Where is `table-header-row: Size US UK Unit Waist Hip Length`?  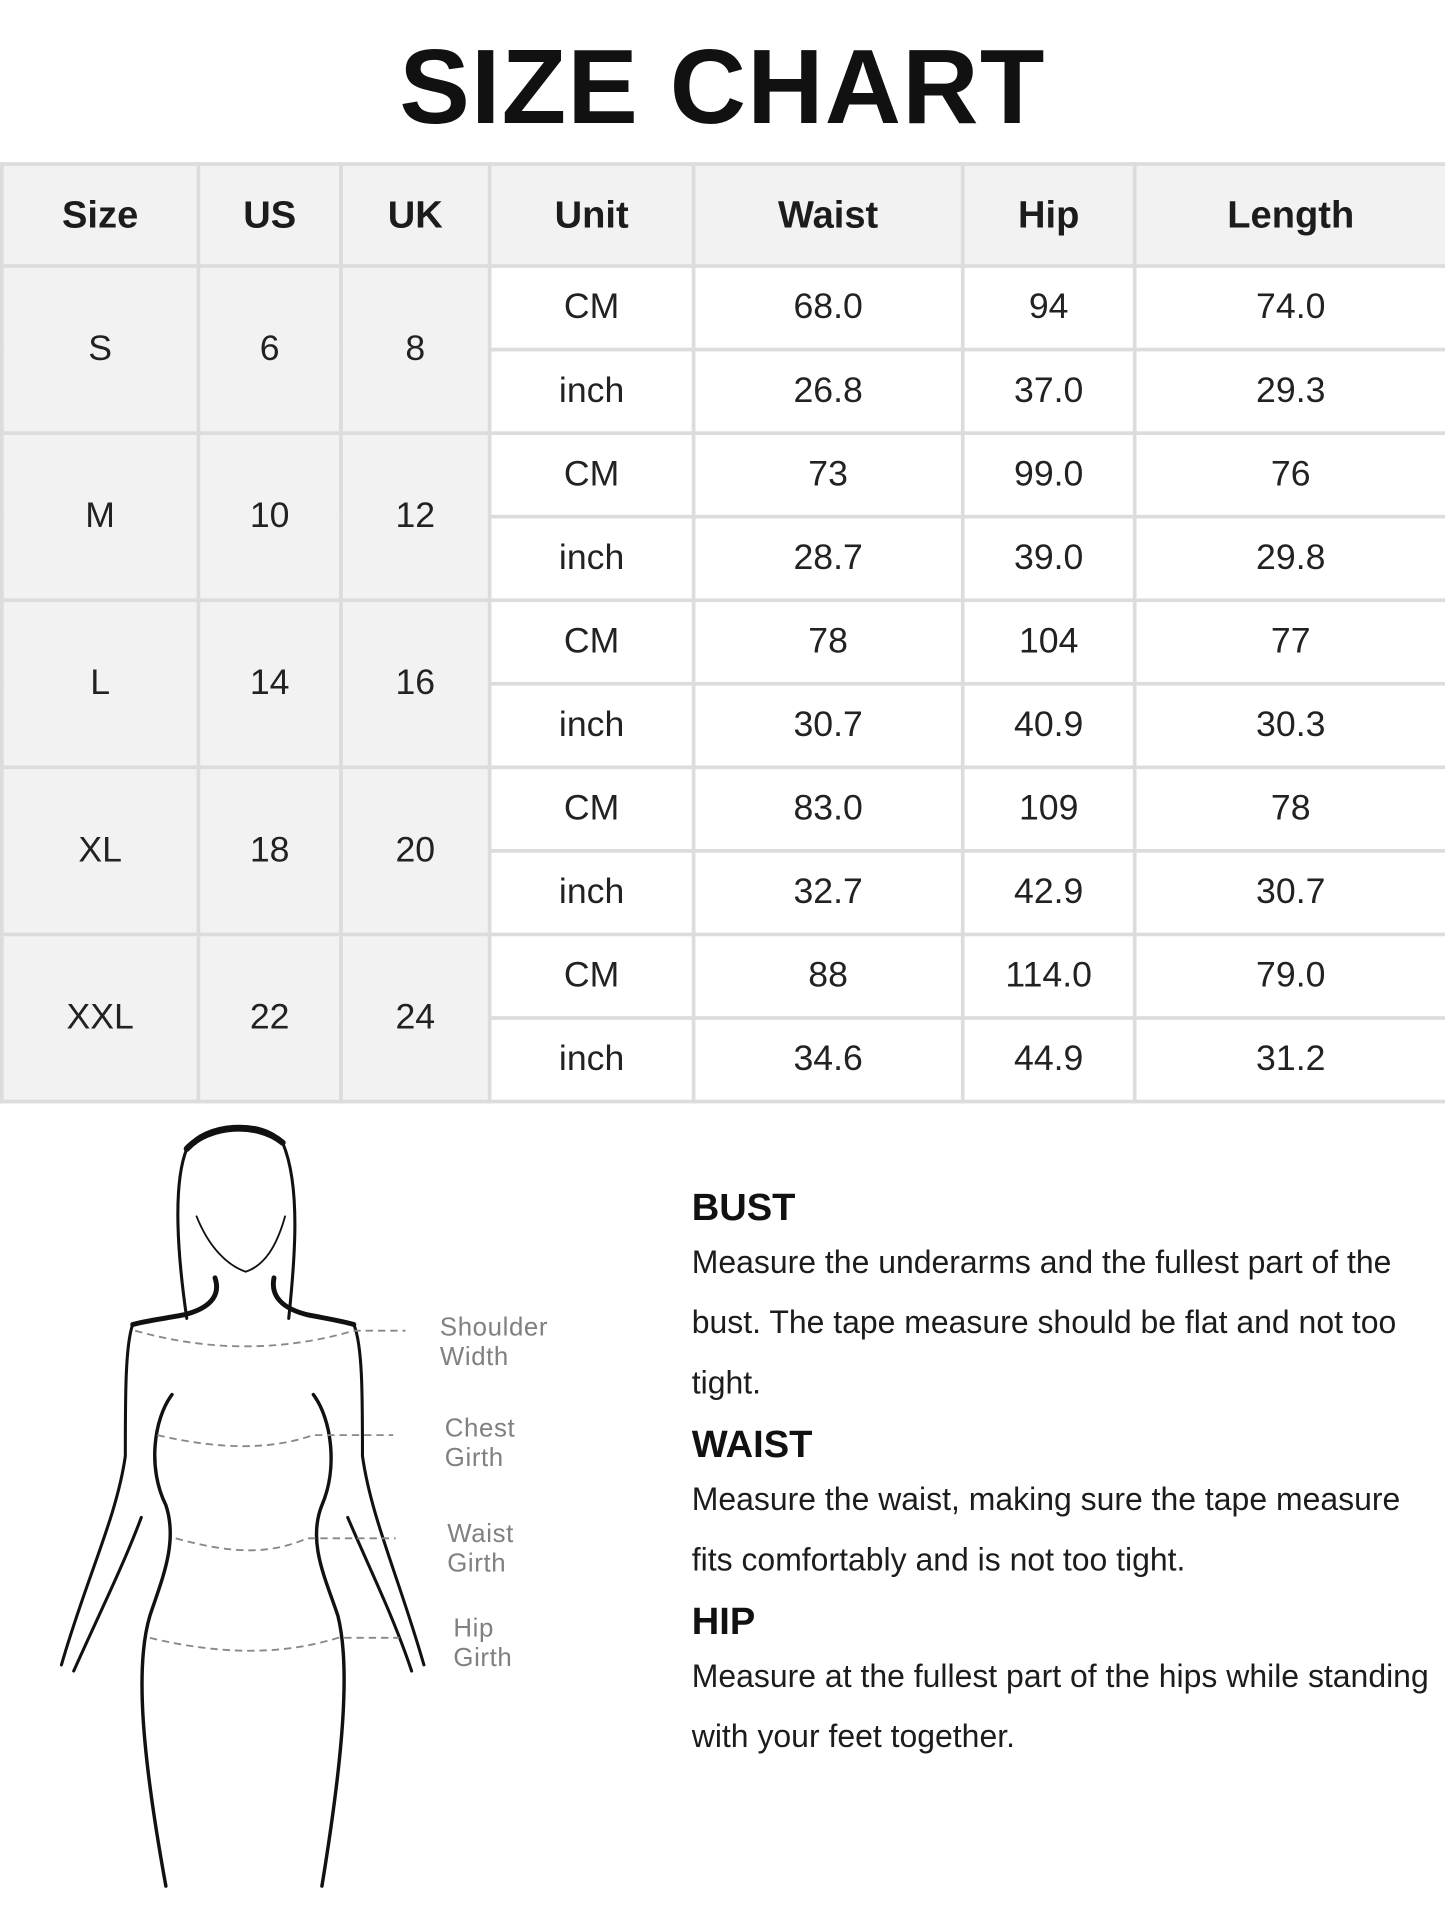 table-header-row: Size US UK Unit Waist Hip Length is located at coordinates (722, 215).